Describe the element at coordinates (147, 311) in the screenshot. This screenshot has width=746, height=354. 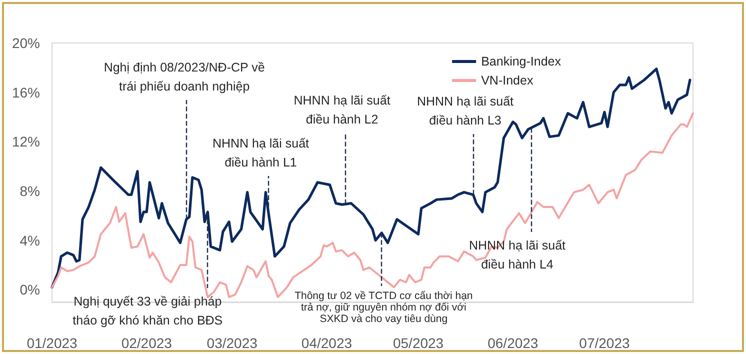
I see `ref-line-label: Nghị quyết 33 về giải pháp tháo gỡ khó khăn cho BĐS` at that location.